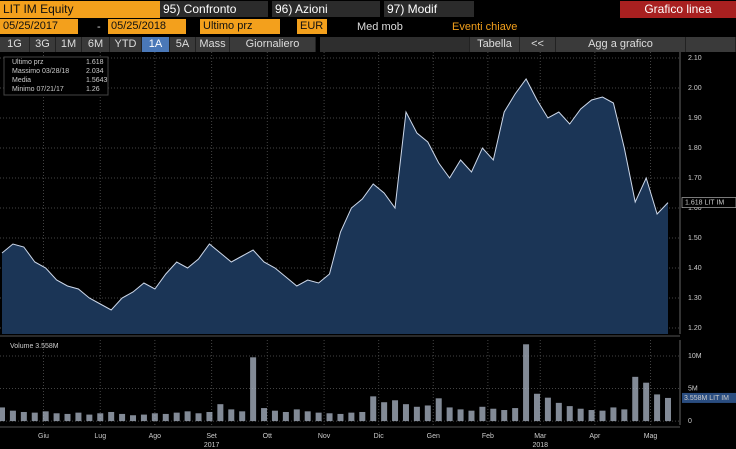 The height and width of the screenshot is (449, 736). What do you see at coordinates (488, 436) in the screenshot?
I see `x-tick-label: Feb` at bounding box center [488, 436].